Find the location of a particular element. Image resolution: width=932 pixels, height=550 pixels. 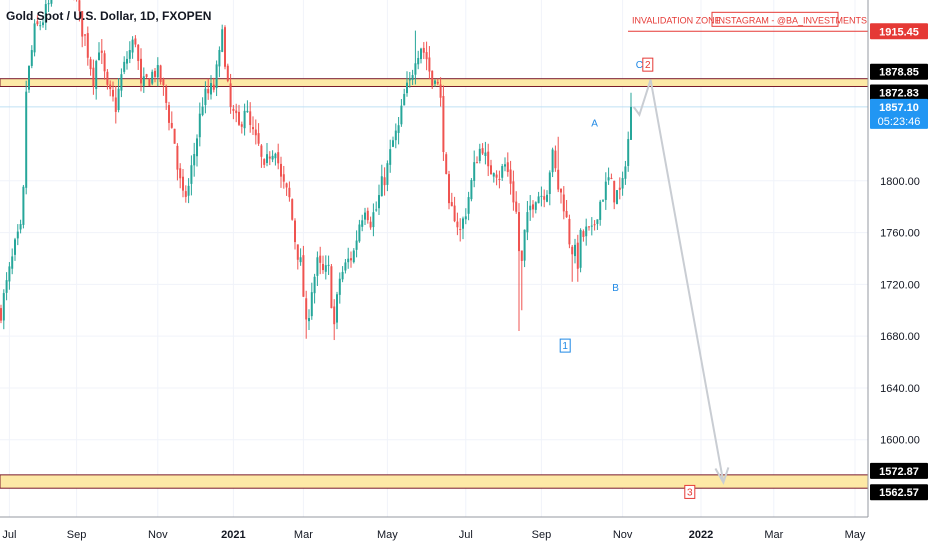

projection-path is located at coordinates (678, 281).